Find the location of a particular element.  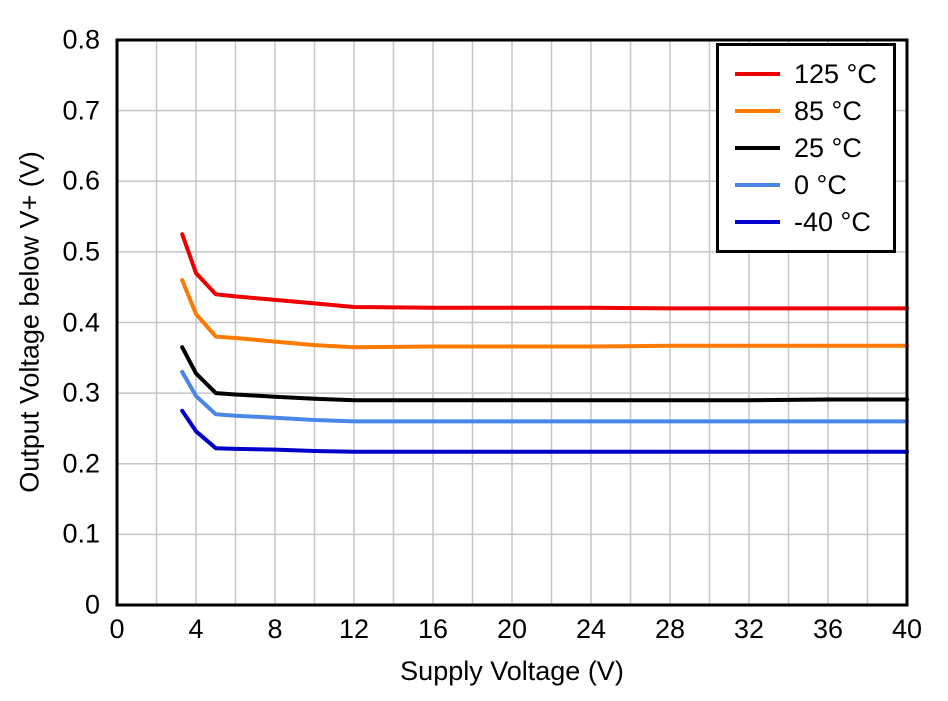

series-line-125c is located at coordinates (544, 271).